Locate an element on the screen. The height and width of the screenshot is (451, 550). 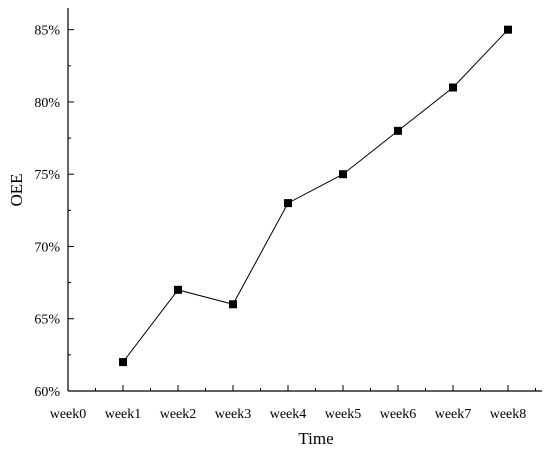
y-tick-label: 65% is located at coordinates (47, 320).